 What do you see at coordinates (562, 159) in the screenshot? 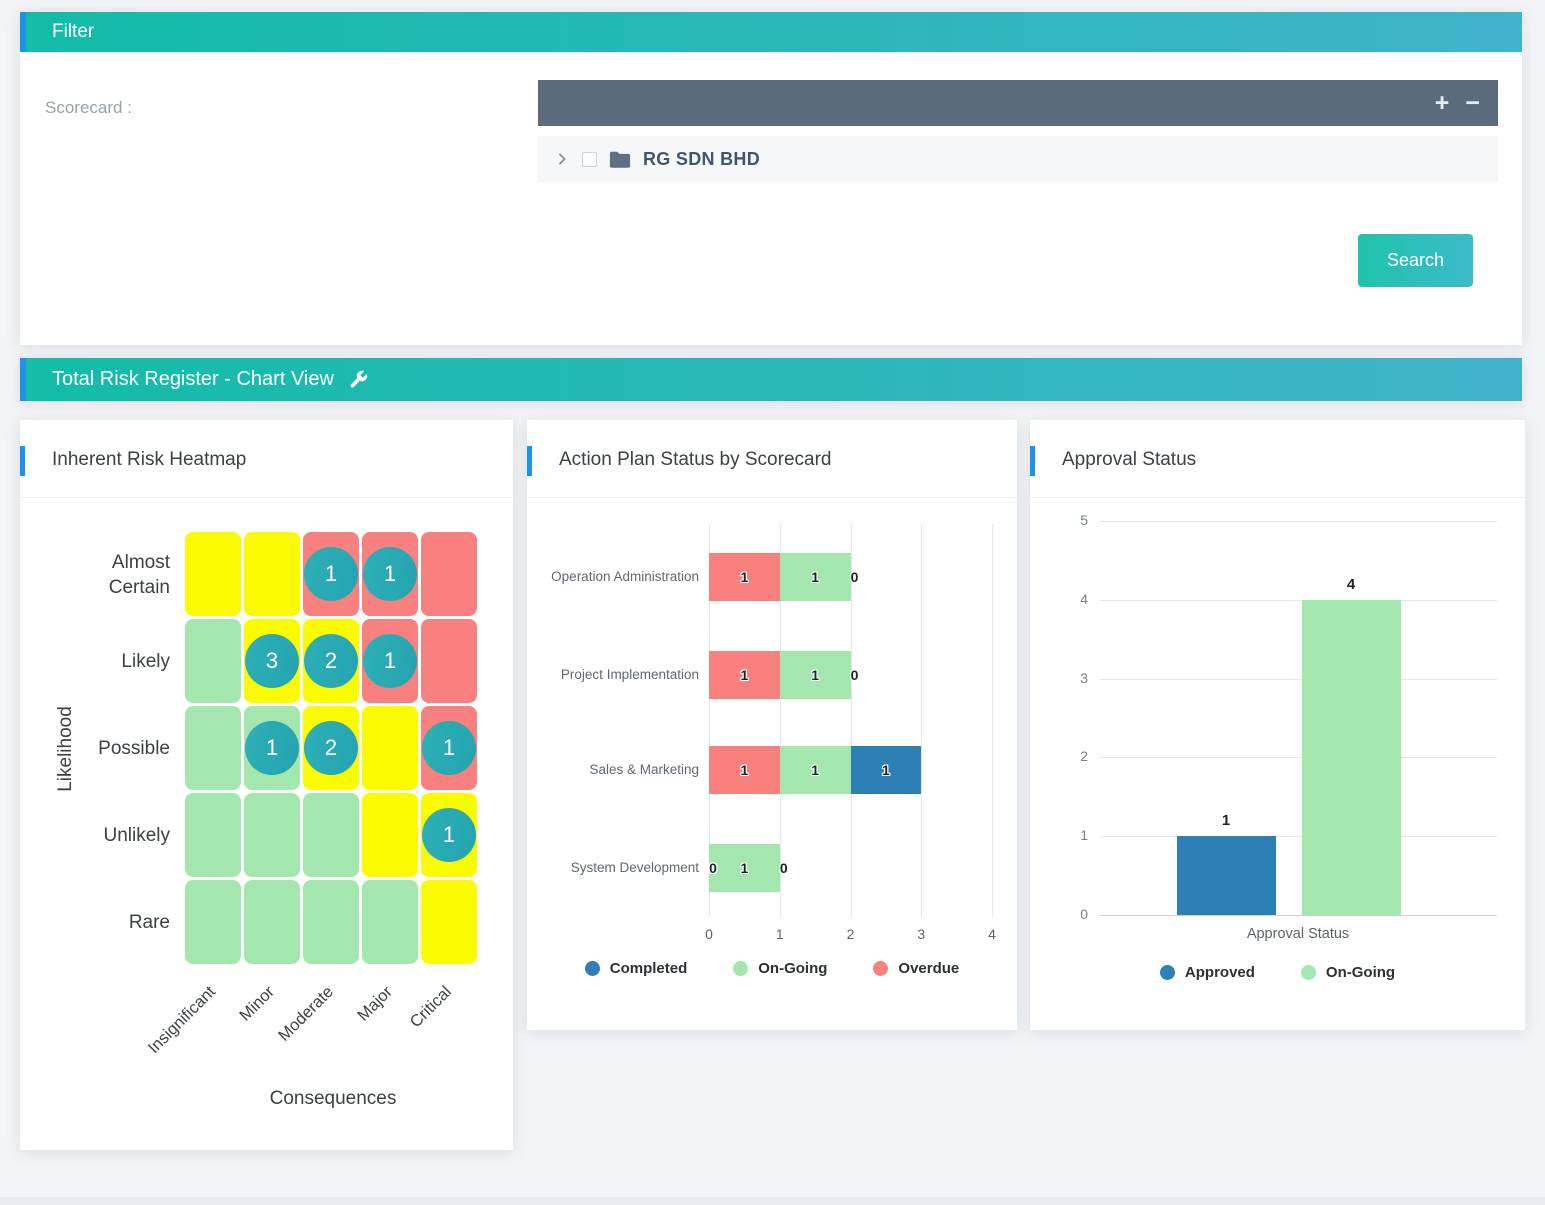
I see `chevron-right-icon` at bounding box center [562, 159].